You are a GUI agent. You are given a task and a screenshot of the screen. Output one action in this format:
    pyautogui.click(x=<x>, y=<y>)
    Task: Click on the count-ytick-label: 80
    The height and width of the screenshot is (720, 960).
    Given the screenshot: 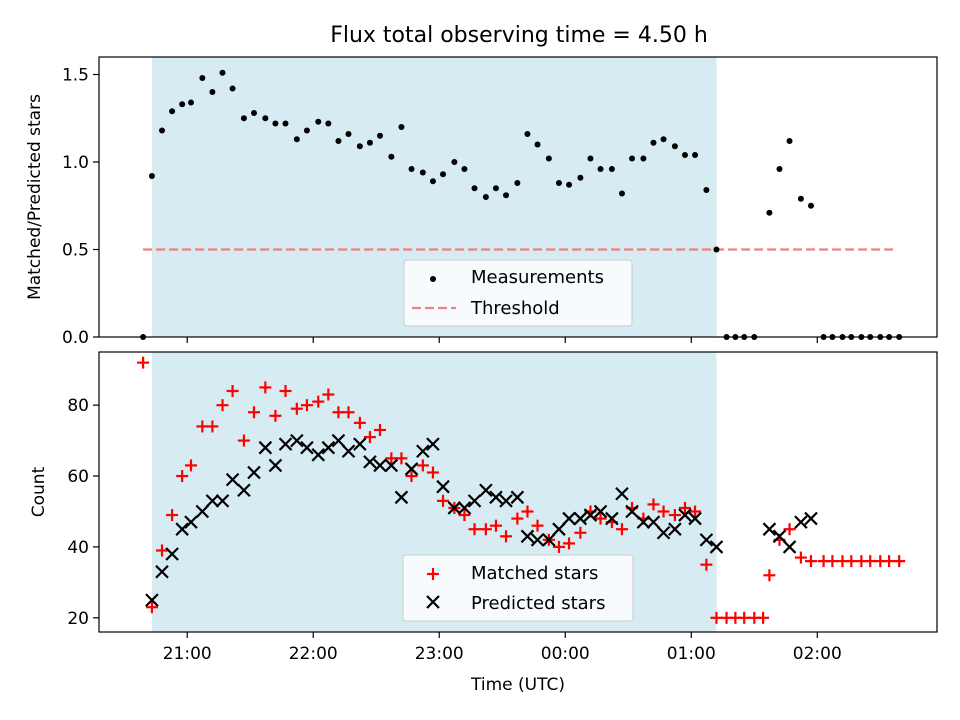 What is the action you would take?
    pyautogui.click(x=78, y=406)
    